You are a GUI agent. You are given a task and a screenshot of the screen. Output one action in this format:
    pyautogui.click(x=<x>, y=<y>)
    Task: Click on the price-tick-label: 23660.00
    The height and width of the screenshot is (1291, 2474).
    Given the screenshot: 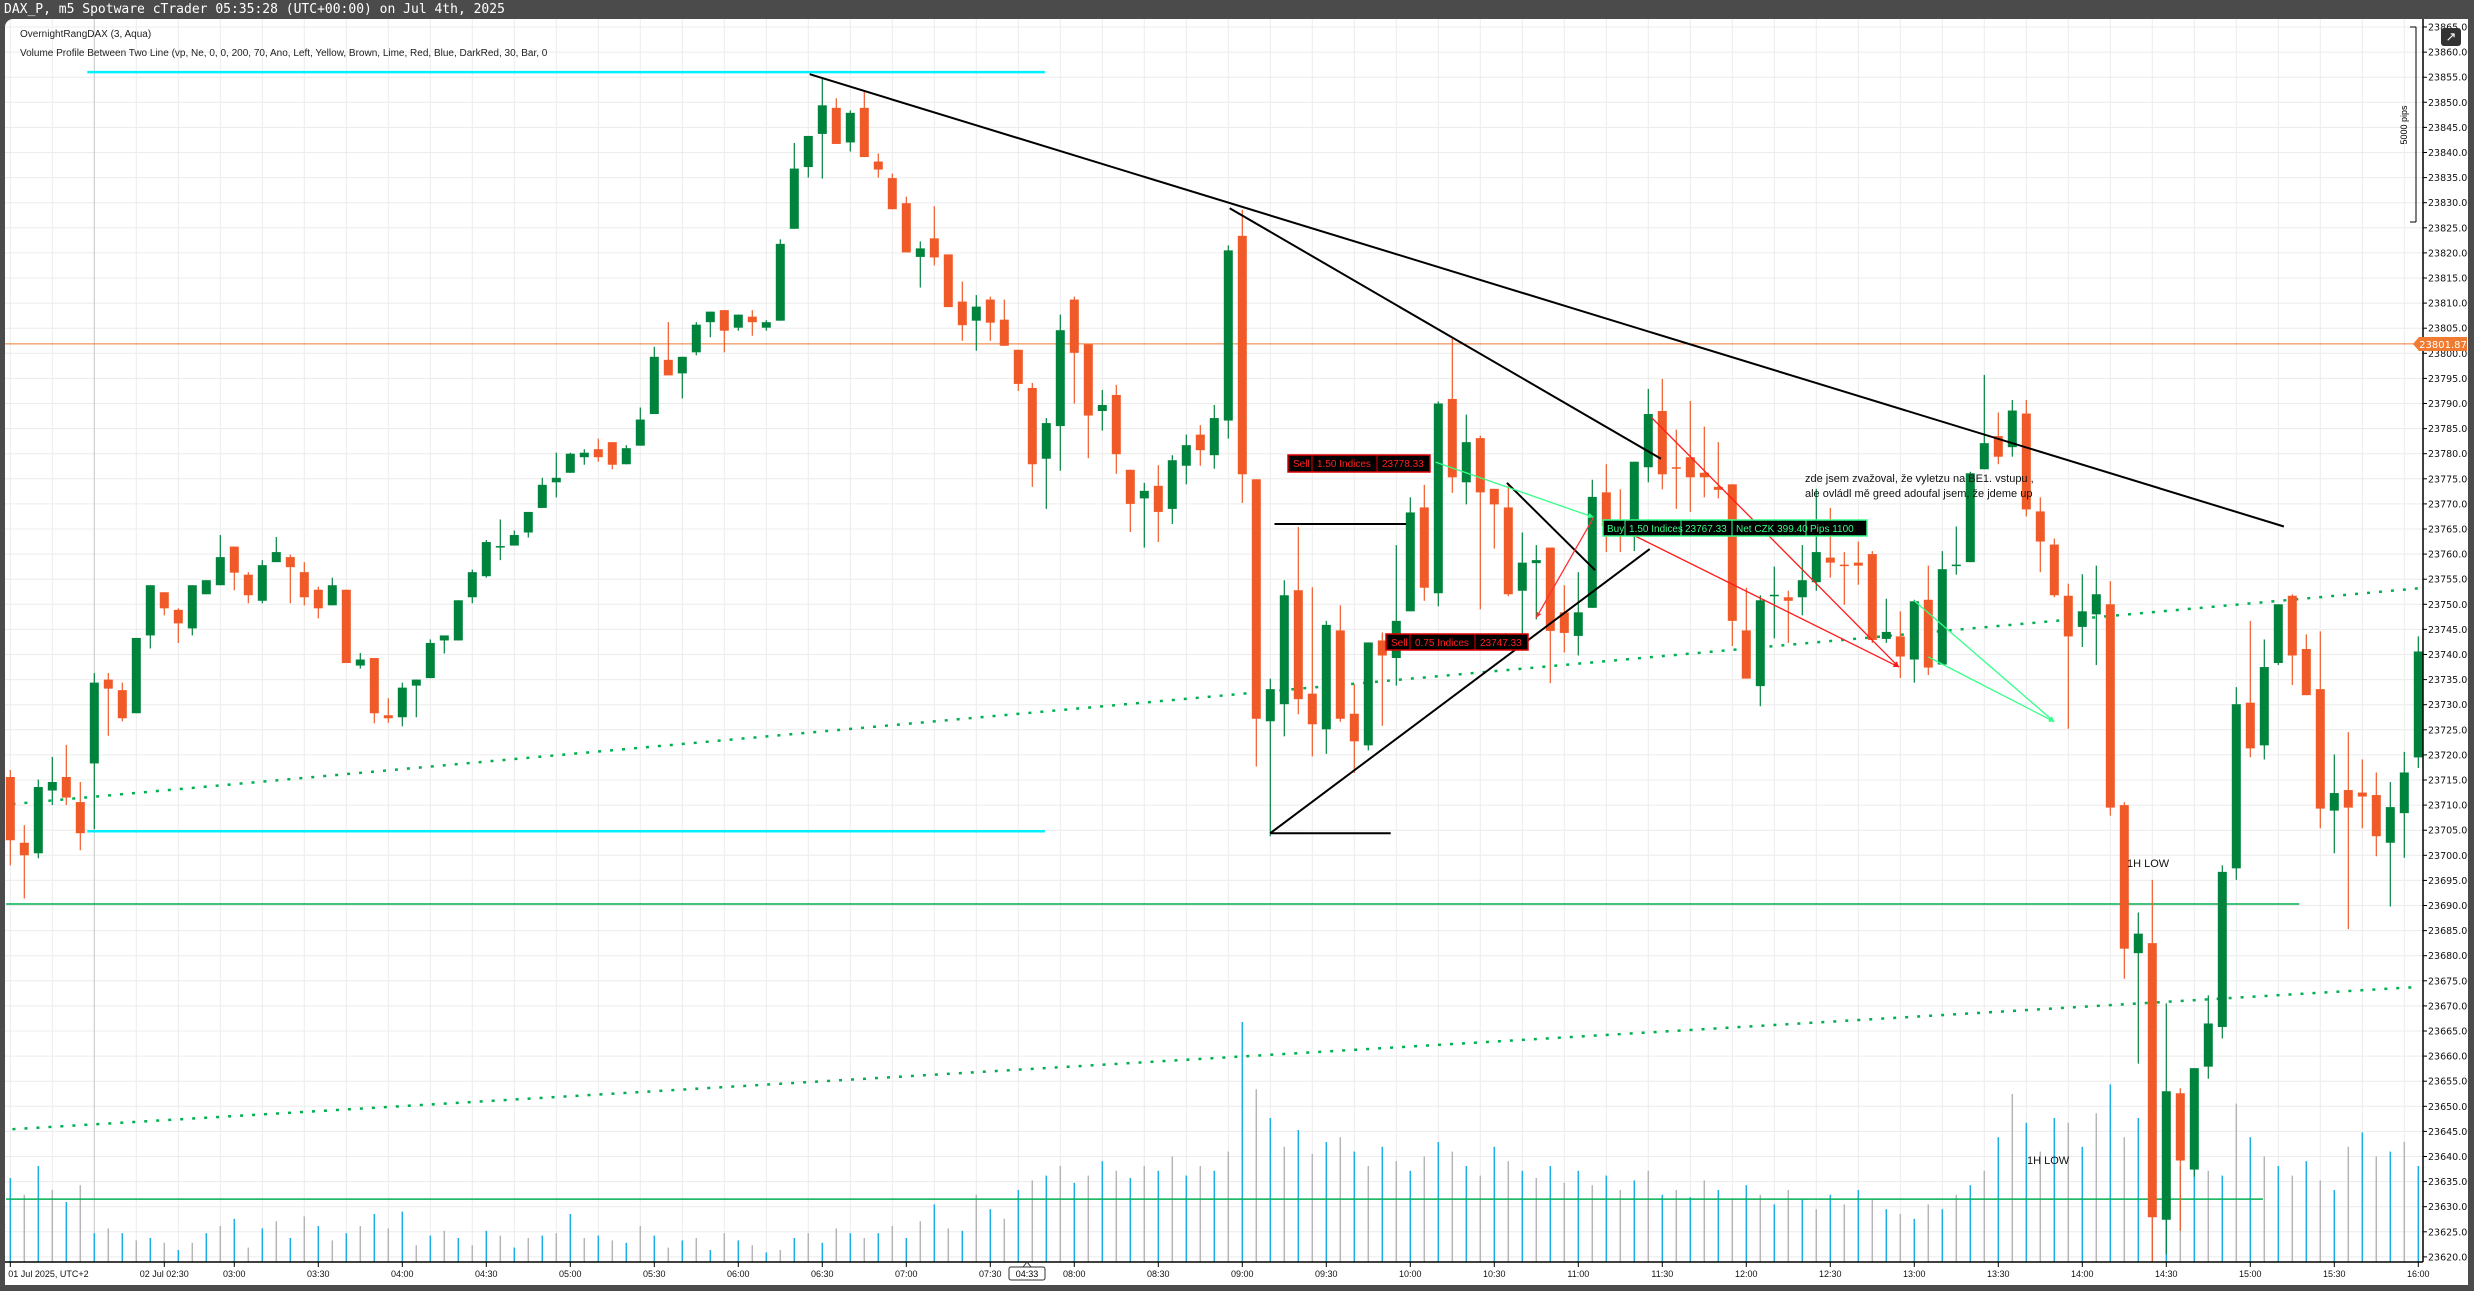 What is the action you would take?
    pyautogui.click(x=2448, y=1057)
    